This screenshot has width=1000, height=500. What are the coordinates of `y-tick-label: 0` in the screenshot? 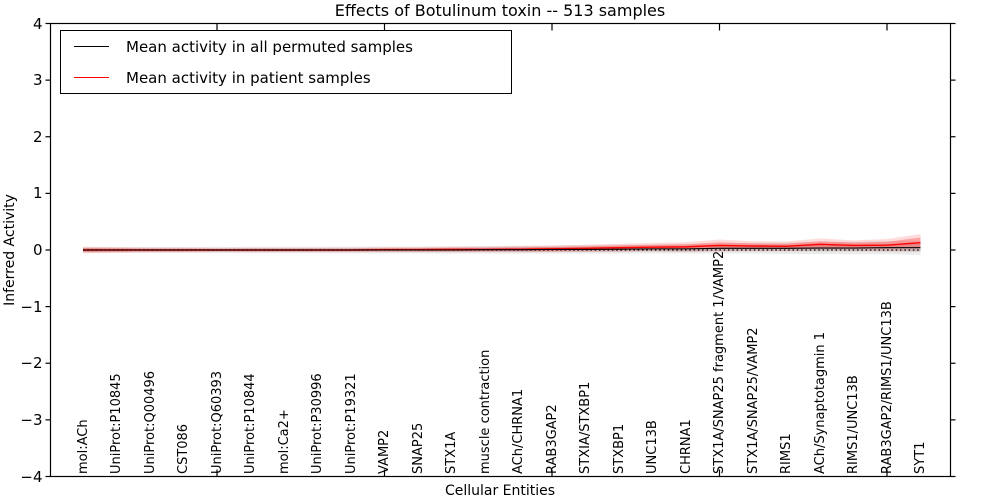 It's located at (37, 250).